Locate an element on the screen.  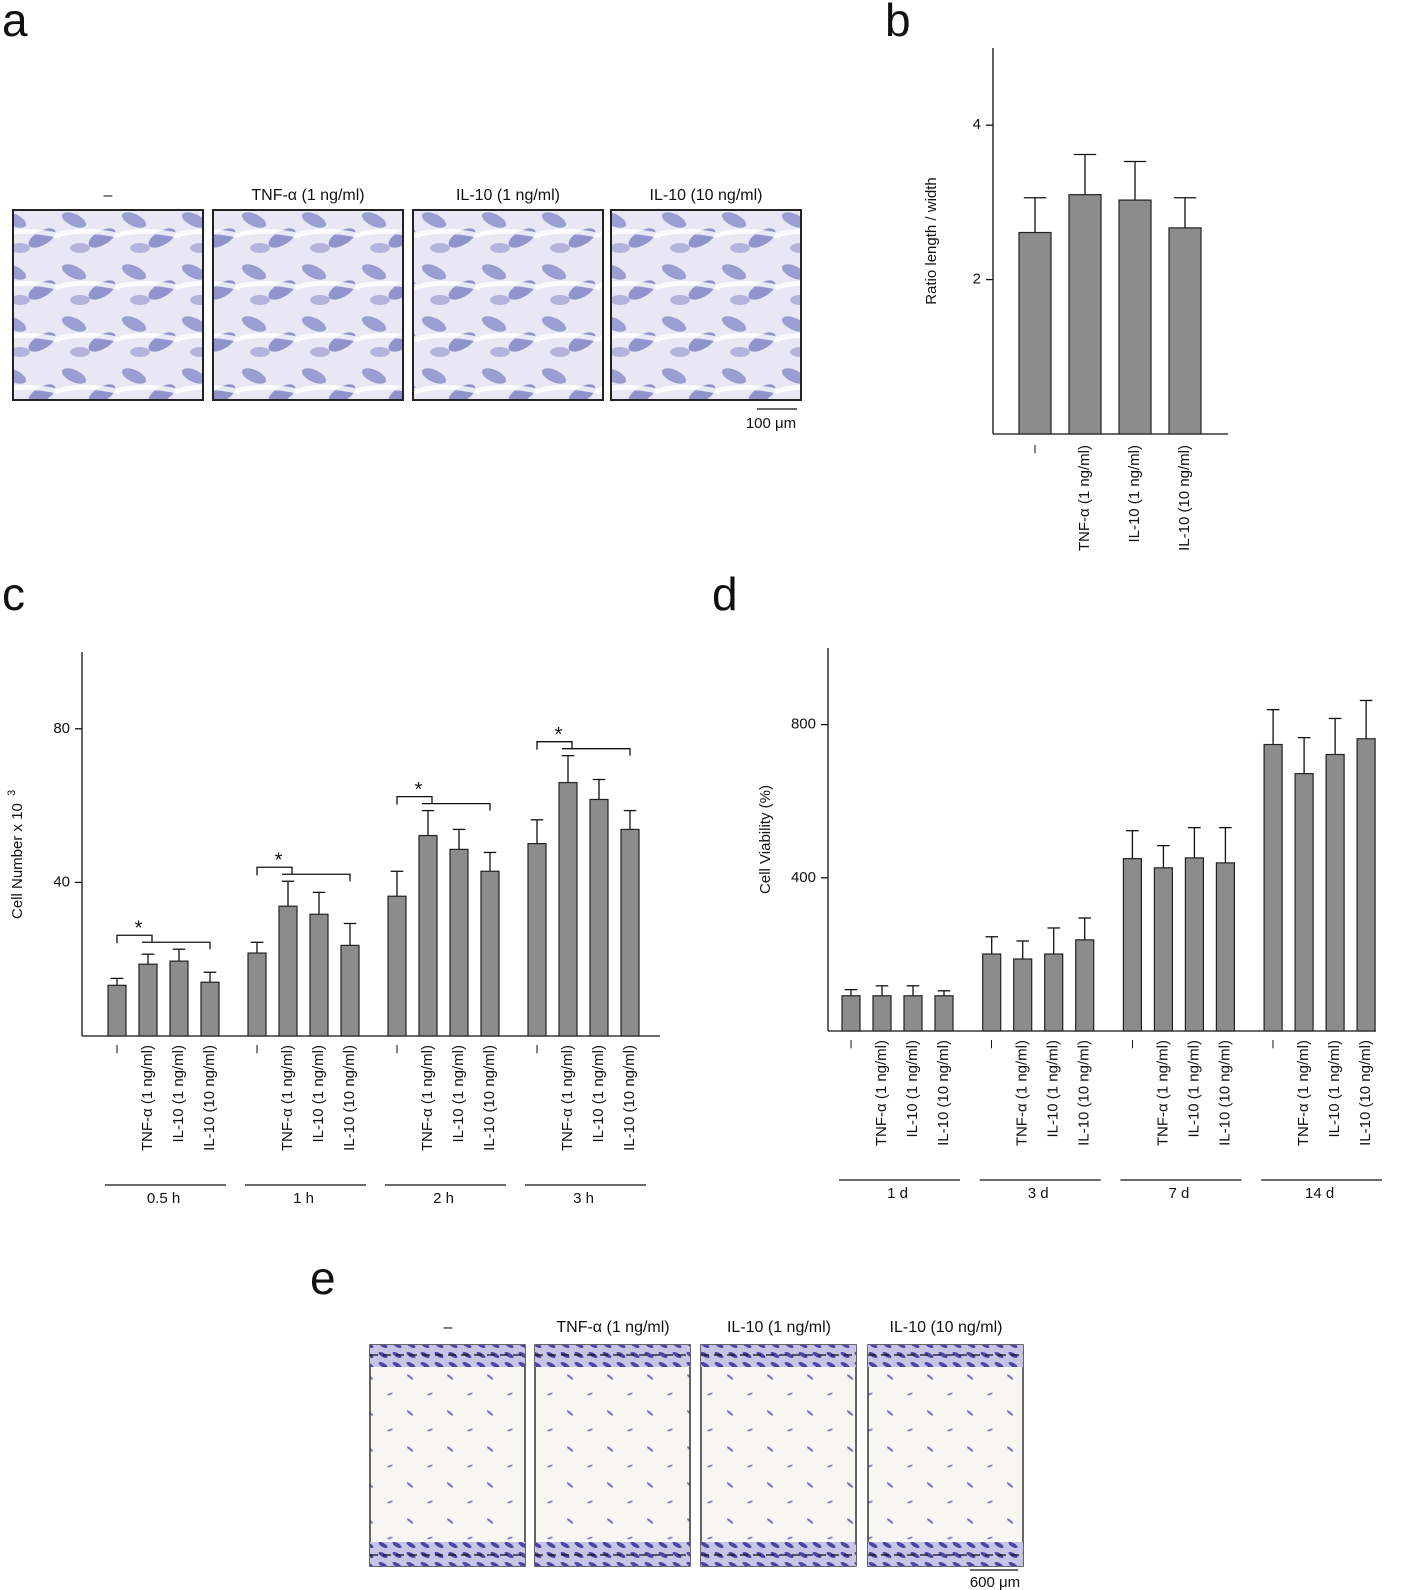
group-label: 7 d is located at coordinates (1178, 1193).